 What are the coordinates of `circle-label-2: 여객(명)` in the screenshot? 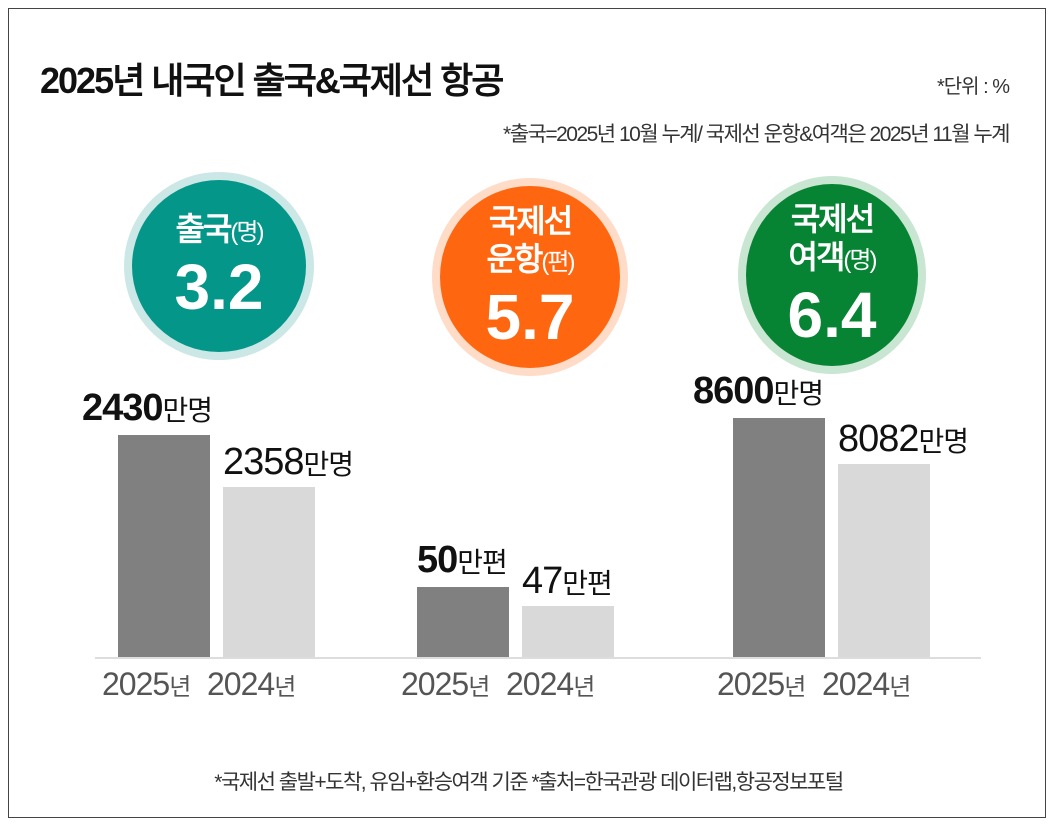 It's located at (833, 257).